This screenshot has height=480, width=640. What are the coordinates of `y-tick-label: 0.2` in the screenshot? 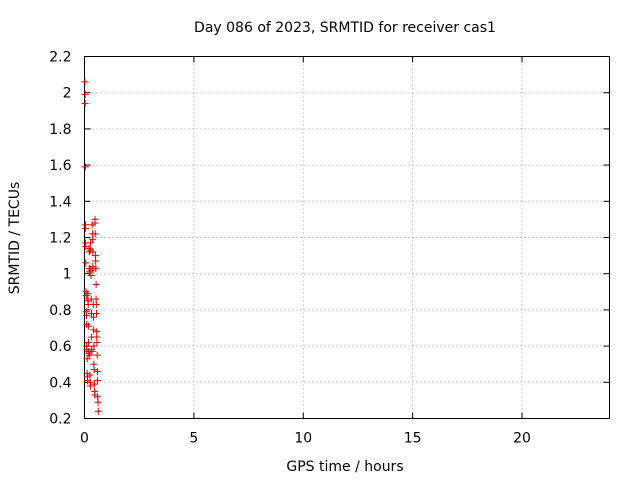 It's located at (60, 420).